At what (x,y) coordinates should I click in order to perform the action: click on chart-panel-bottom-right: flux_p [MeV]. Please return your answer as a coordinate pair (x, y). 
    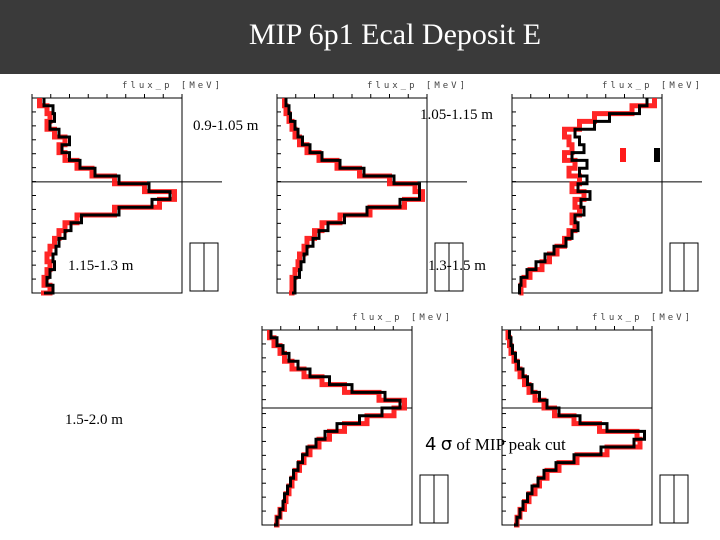
    Looking at the image, I should click on (595, 422).